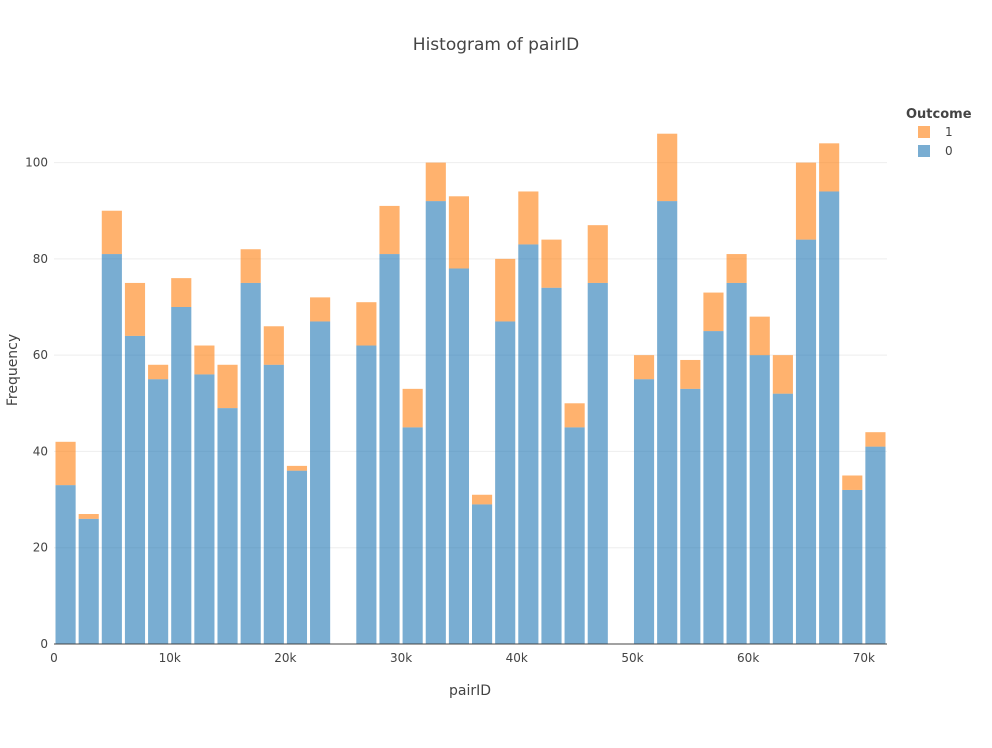  Describe the element at coordinates (36, 163) in the screenshot. I see `y-tick-label: 100` at that location.